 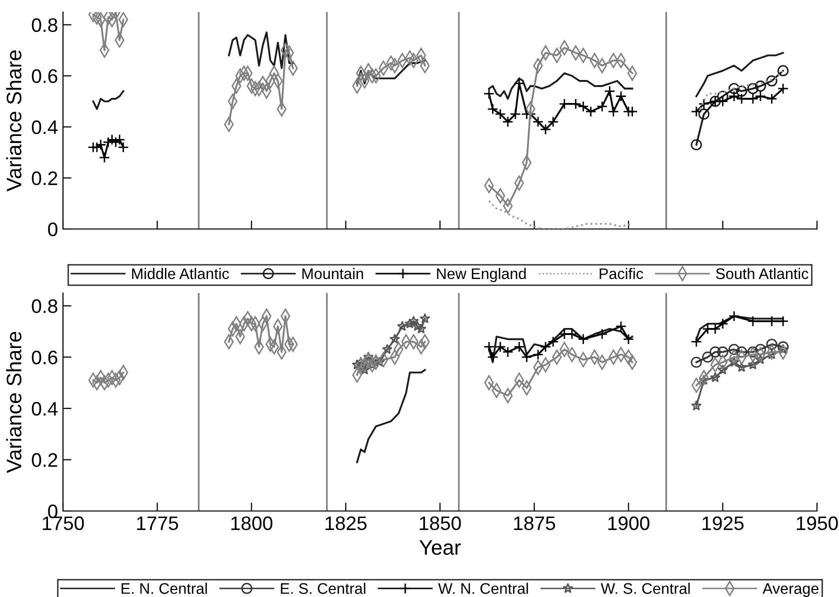 What do you see at coordinates (790, 590) in the screenshot?
I see `legend-label: Average` at bounding box center [790, 590].